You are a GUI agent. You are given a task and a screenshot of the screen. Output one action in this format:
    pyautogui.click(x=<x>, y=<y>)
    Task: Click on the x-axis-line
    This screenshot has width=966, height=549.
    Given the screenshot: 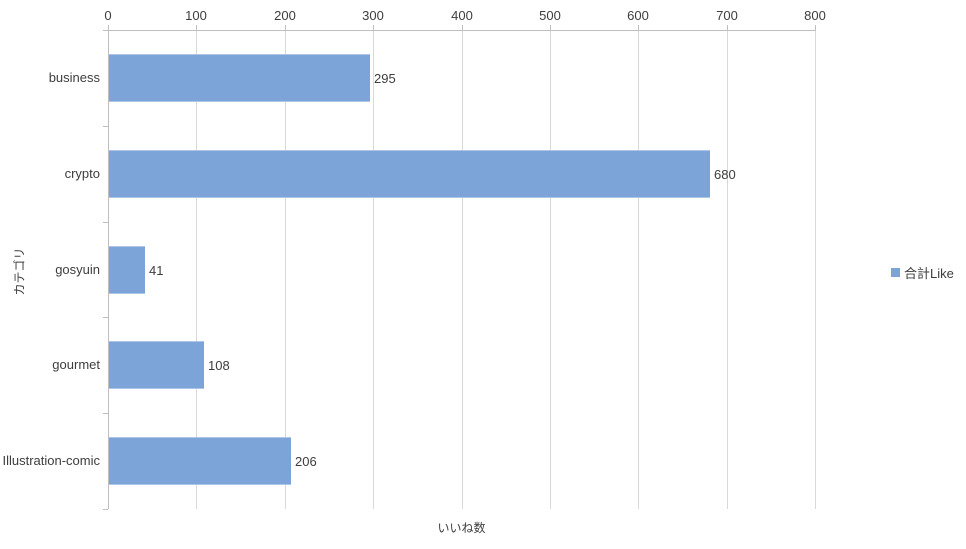 What is the action you would take?
    pyautogui.click(x=462, y=30)
    